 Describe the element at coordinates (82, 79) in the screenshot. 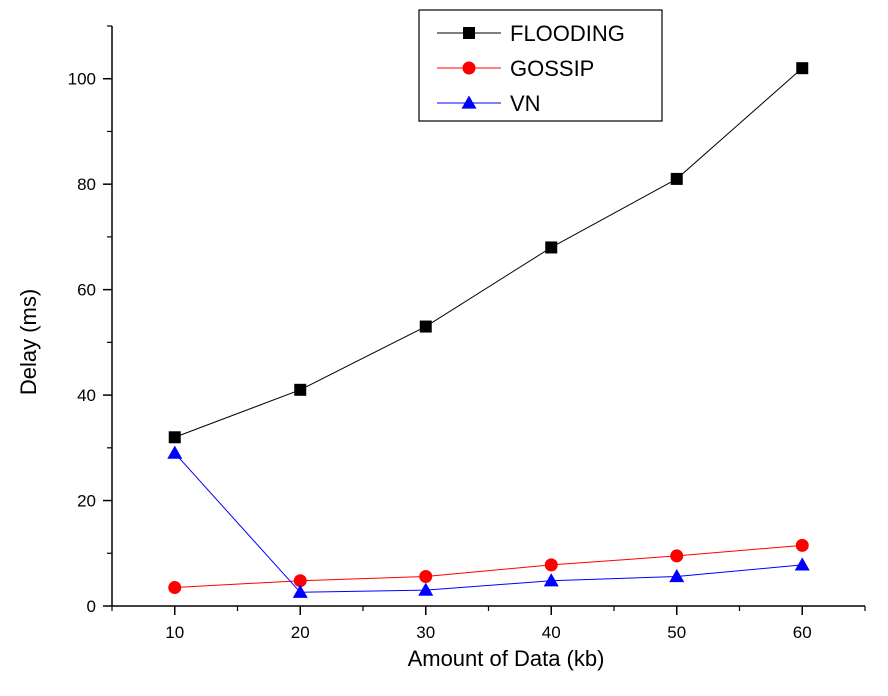

I see `y-tick-label: 100` at that location.